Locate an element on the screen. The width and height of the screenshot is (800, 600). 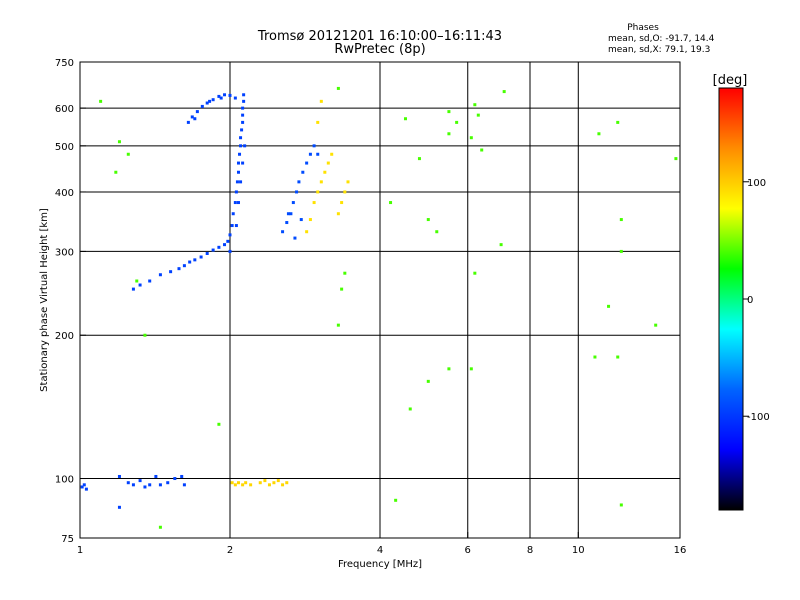
colorbar is located at coordinates (731, 299).